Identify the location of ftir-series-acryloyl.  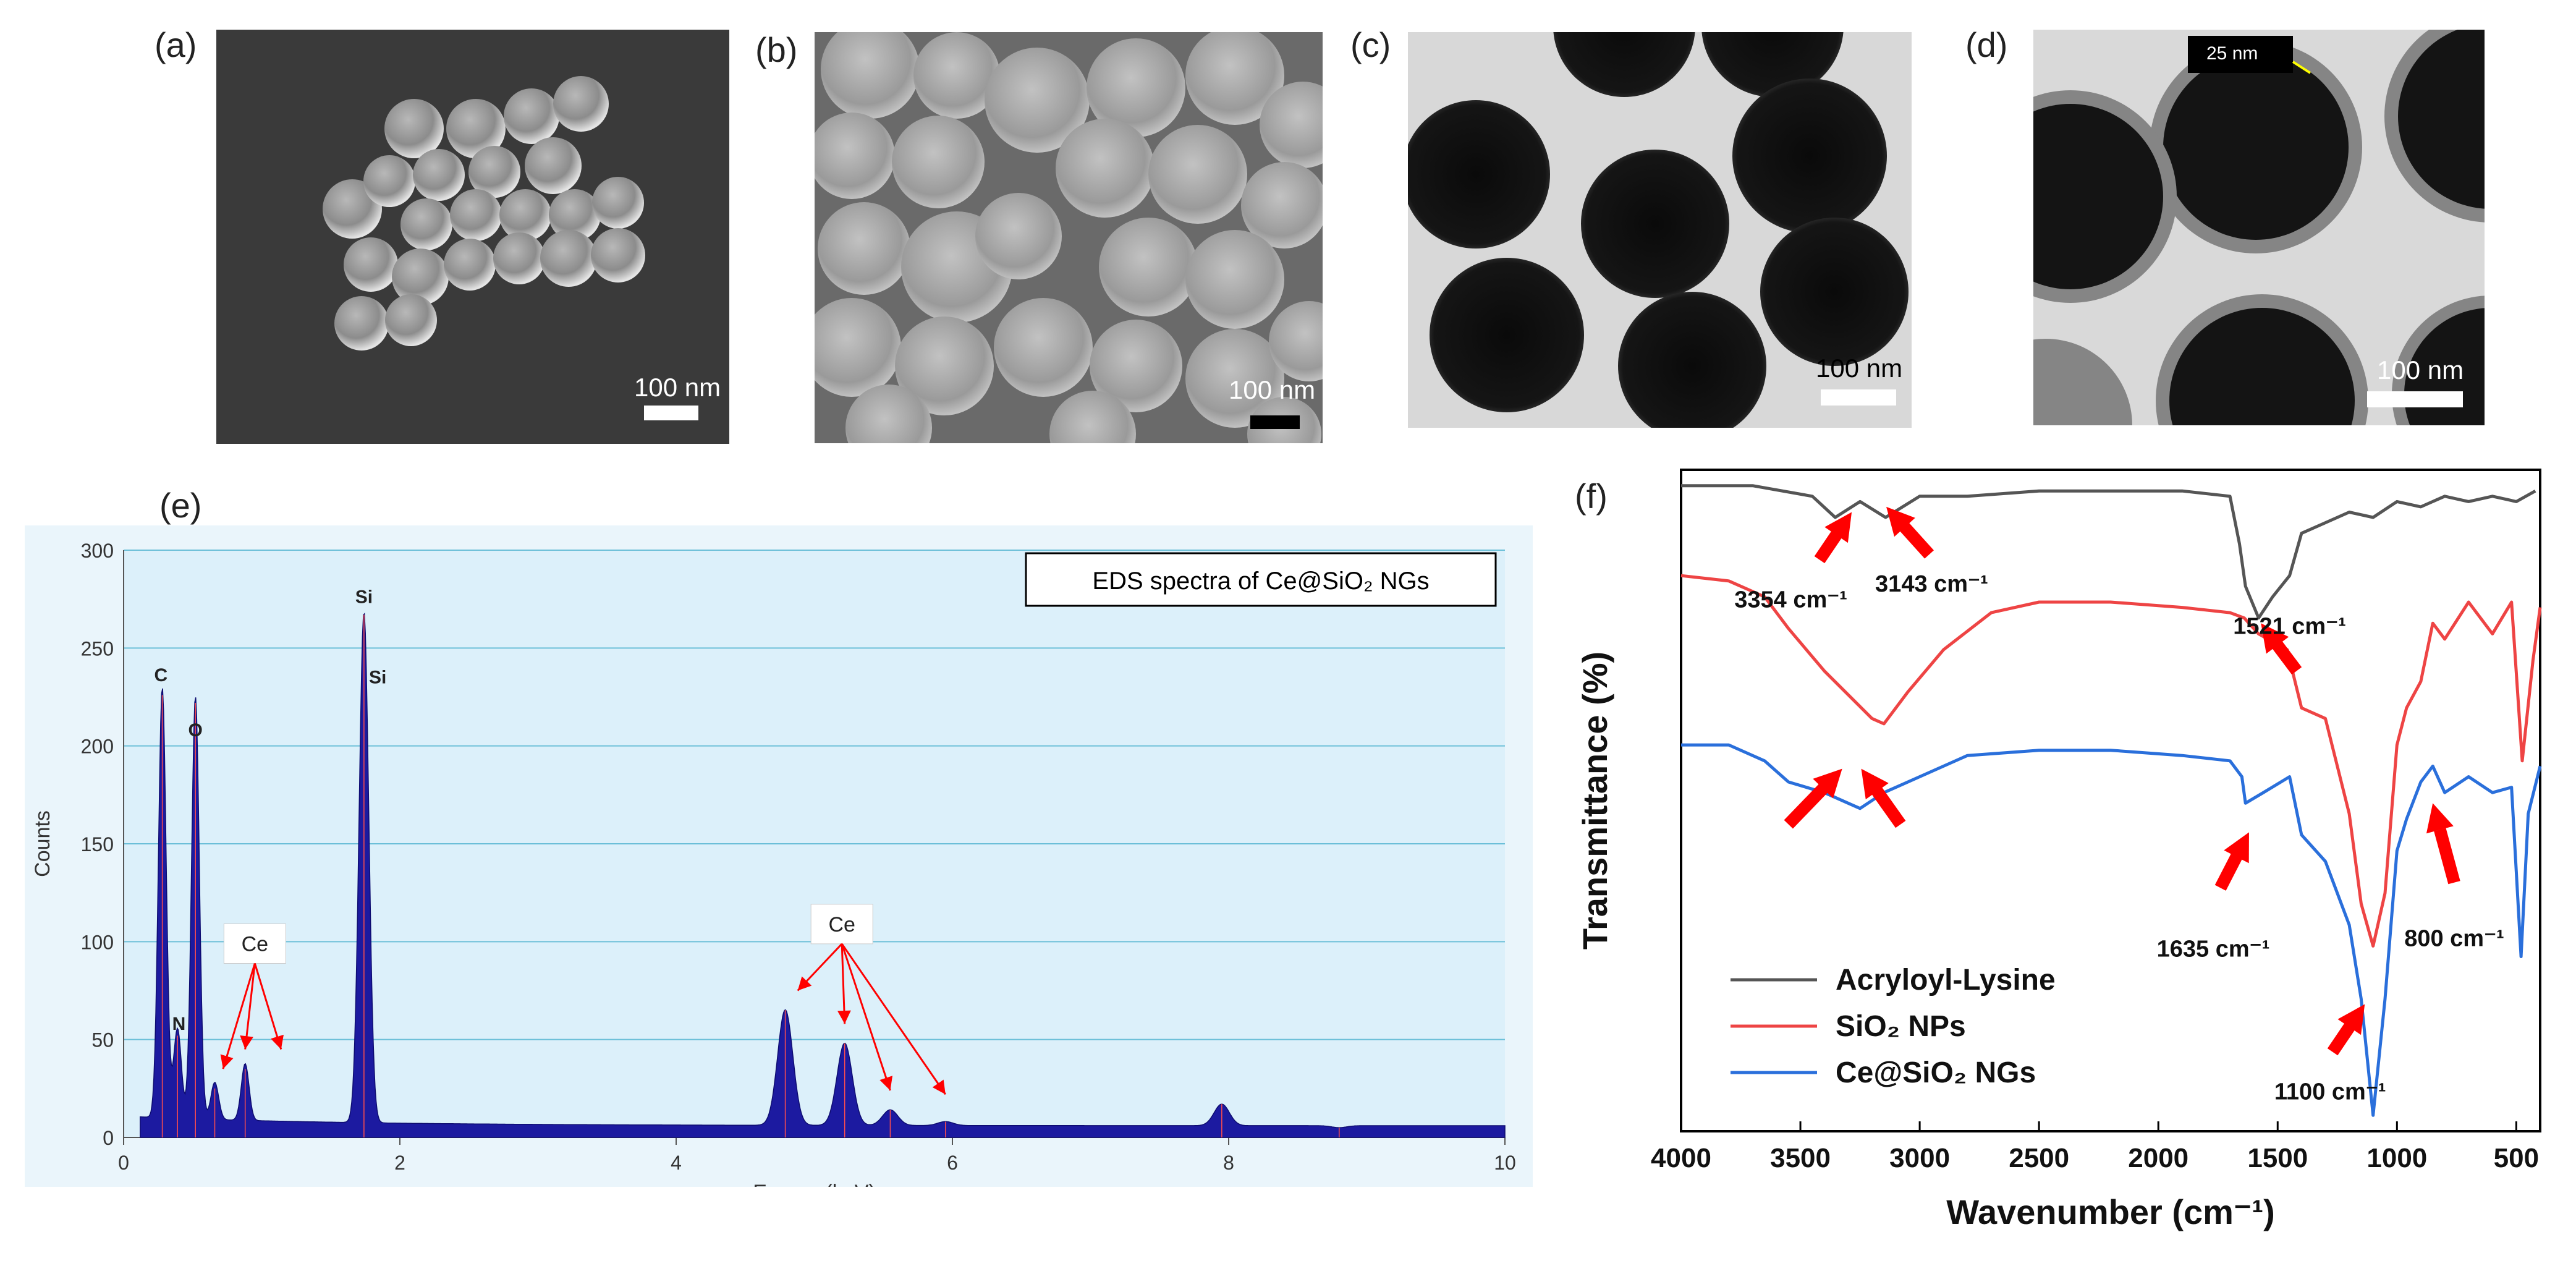
(2108, 552).